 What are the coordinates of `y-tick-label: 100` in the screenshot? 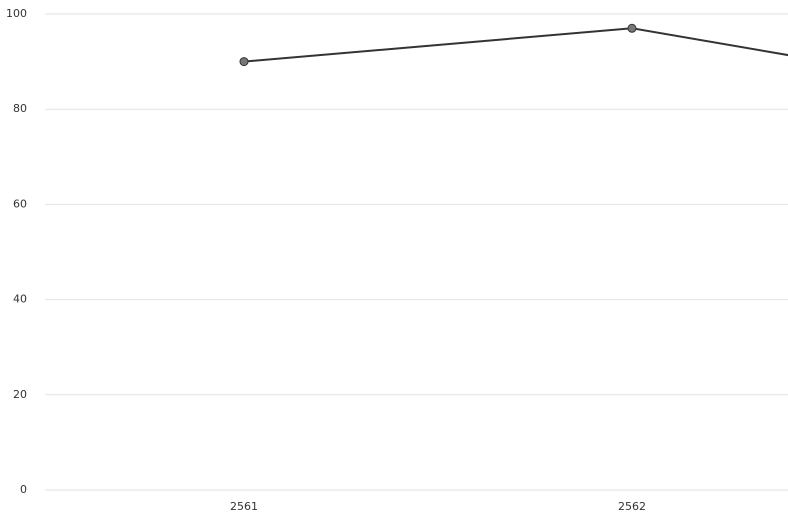 It's located at (16, 13).